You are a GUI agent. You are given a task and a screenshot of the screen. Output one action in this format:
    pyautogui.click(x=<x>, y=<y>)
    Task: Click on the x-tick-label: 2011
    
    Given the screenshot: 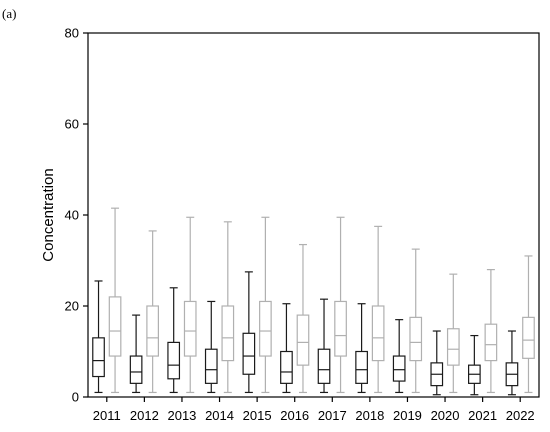 What is the action you would take?
    pyautogui.click(x=107, y=415)
    